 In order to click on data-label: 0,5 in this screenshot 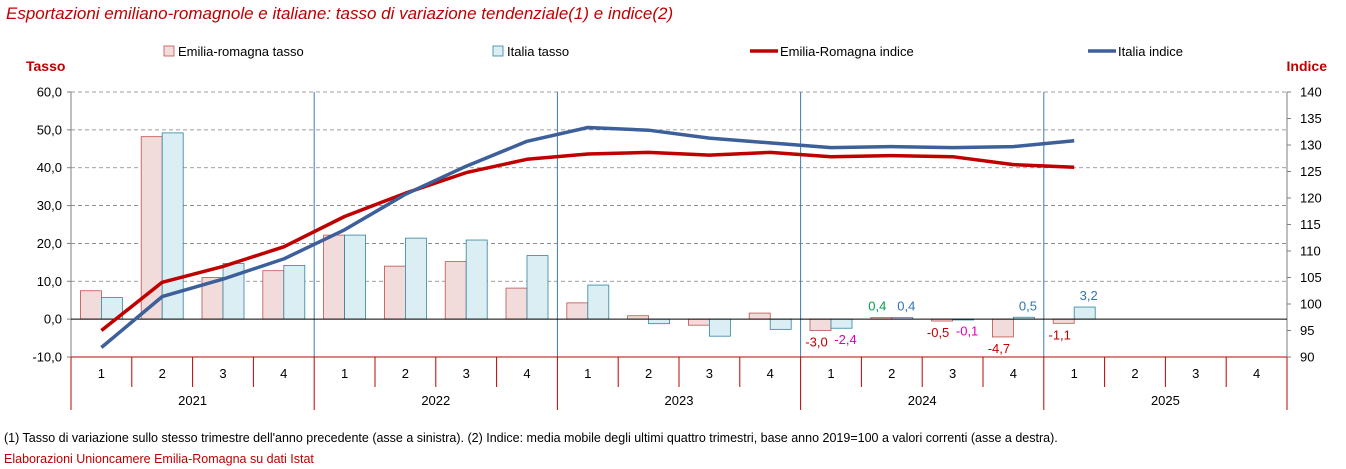, I will do `click(1028, 305)`.